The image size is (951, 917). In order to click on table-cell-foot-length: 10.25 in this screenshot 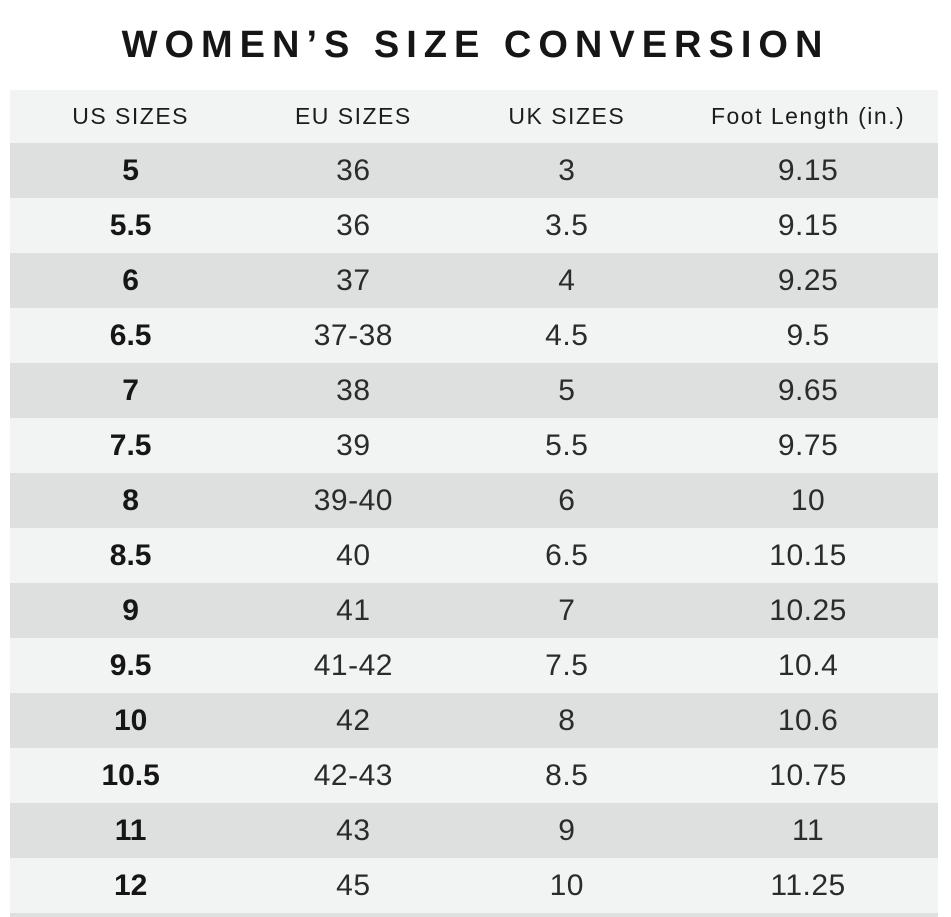, I will do `click(808, 610)`.